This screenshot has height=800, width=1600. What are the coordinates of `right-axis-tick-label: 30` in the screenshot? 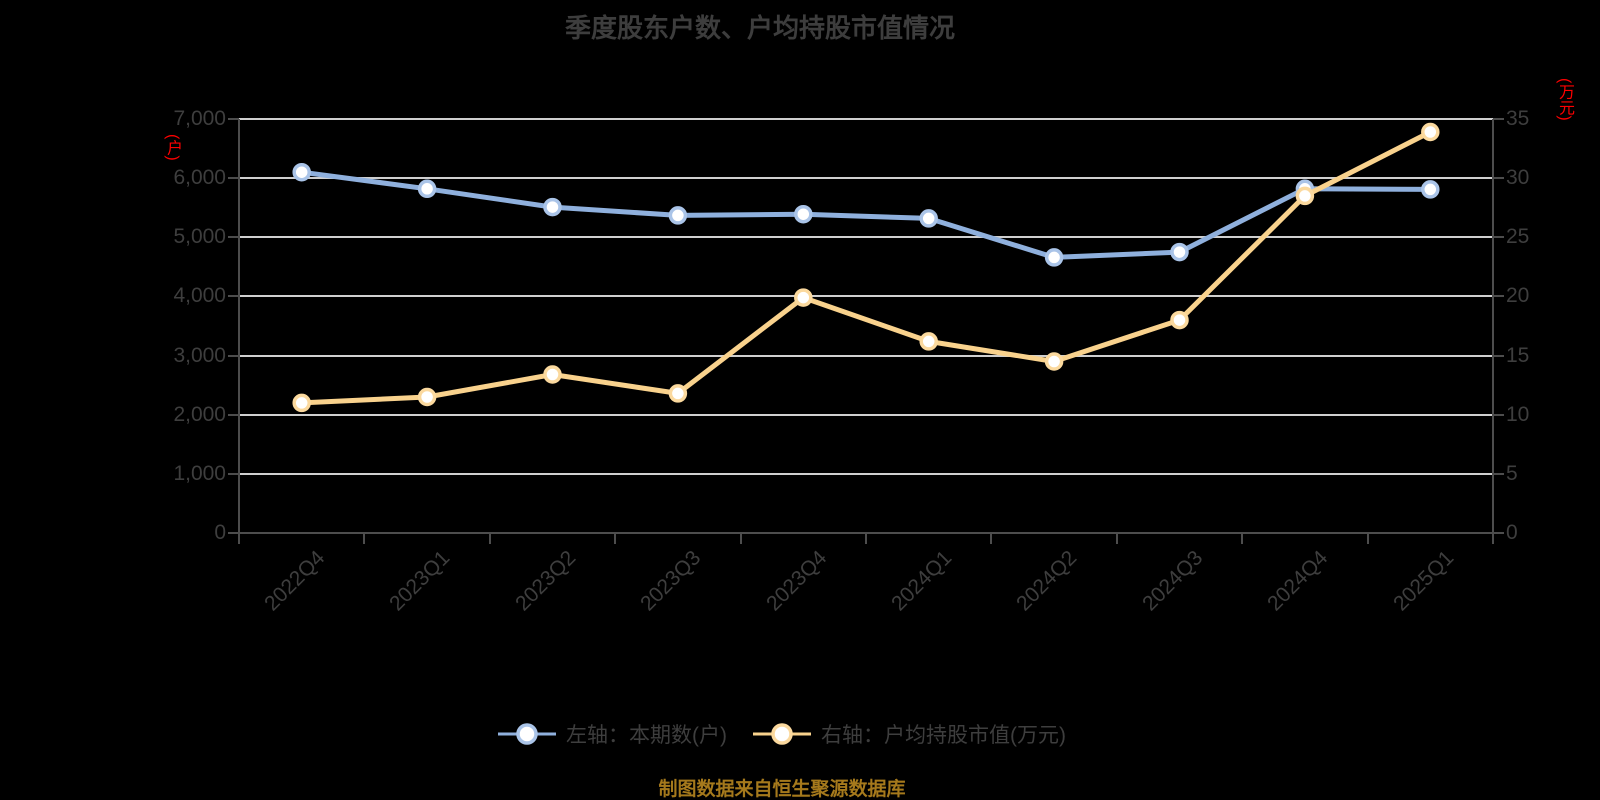 It's located at (1518, 178).